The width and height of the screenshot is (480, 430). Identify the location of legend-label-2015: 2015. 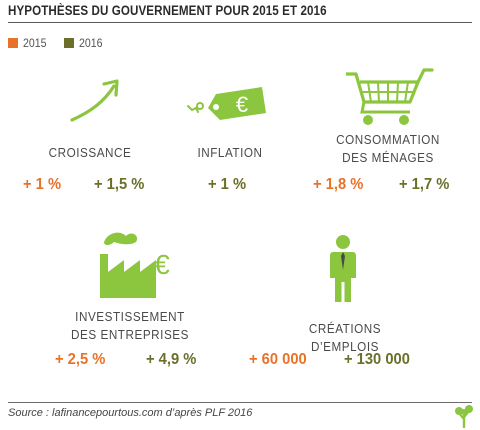
(35, 43).